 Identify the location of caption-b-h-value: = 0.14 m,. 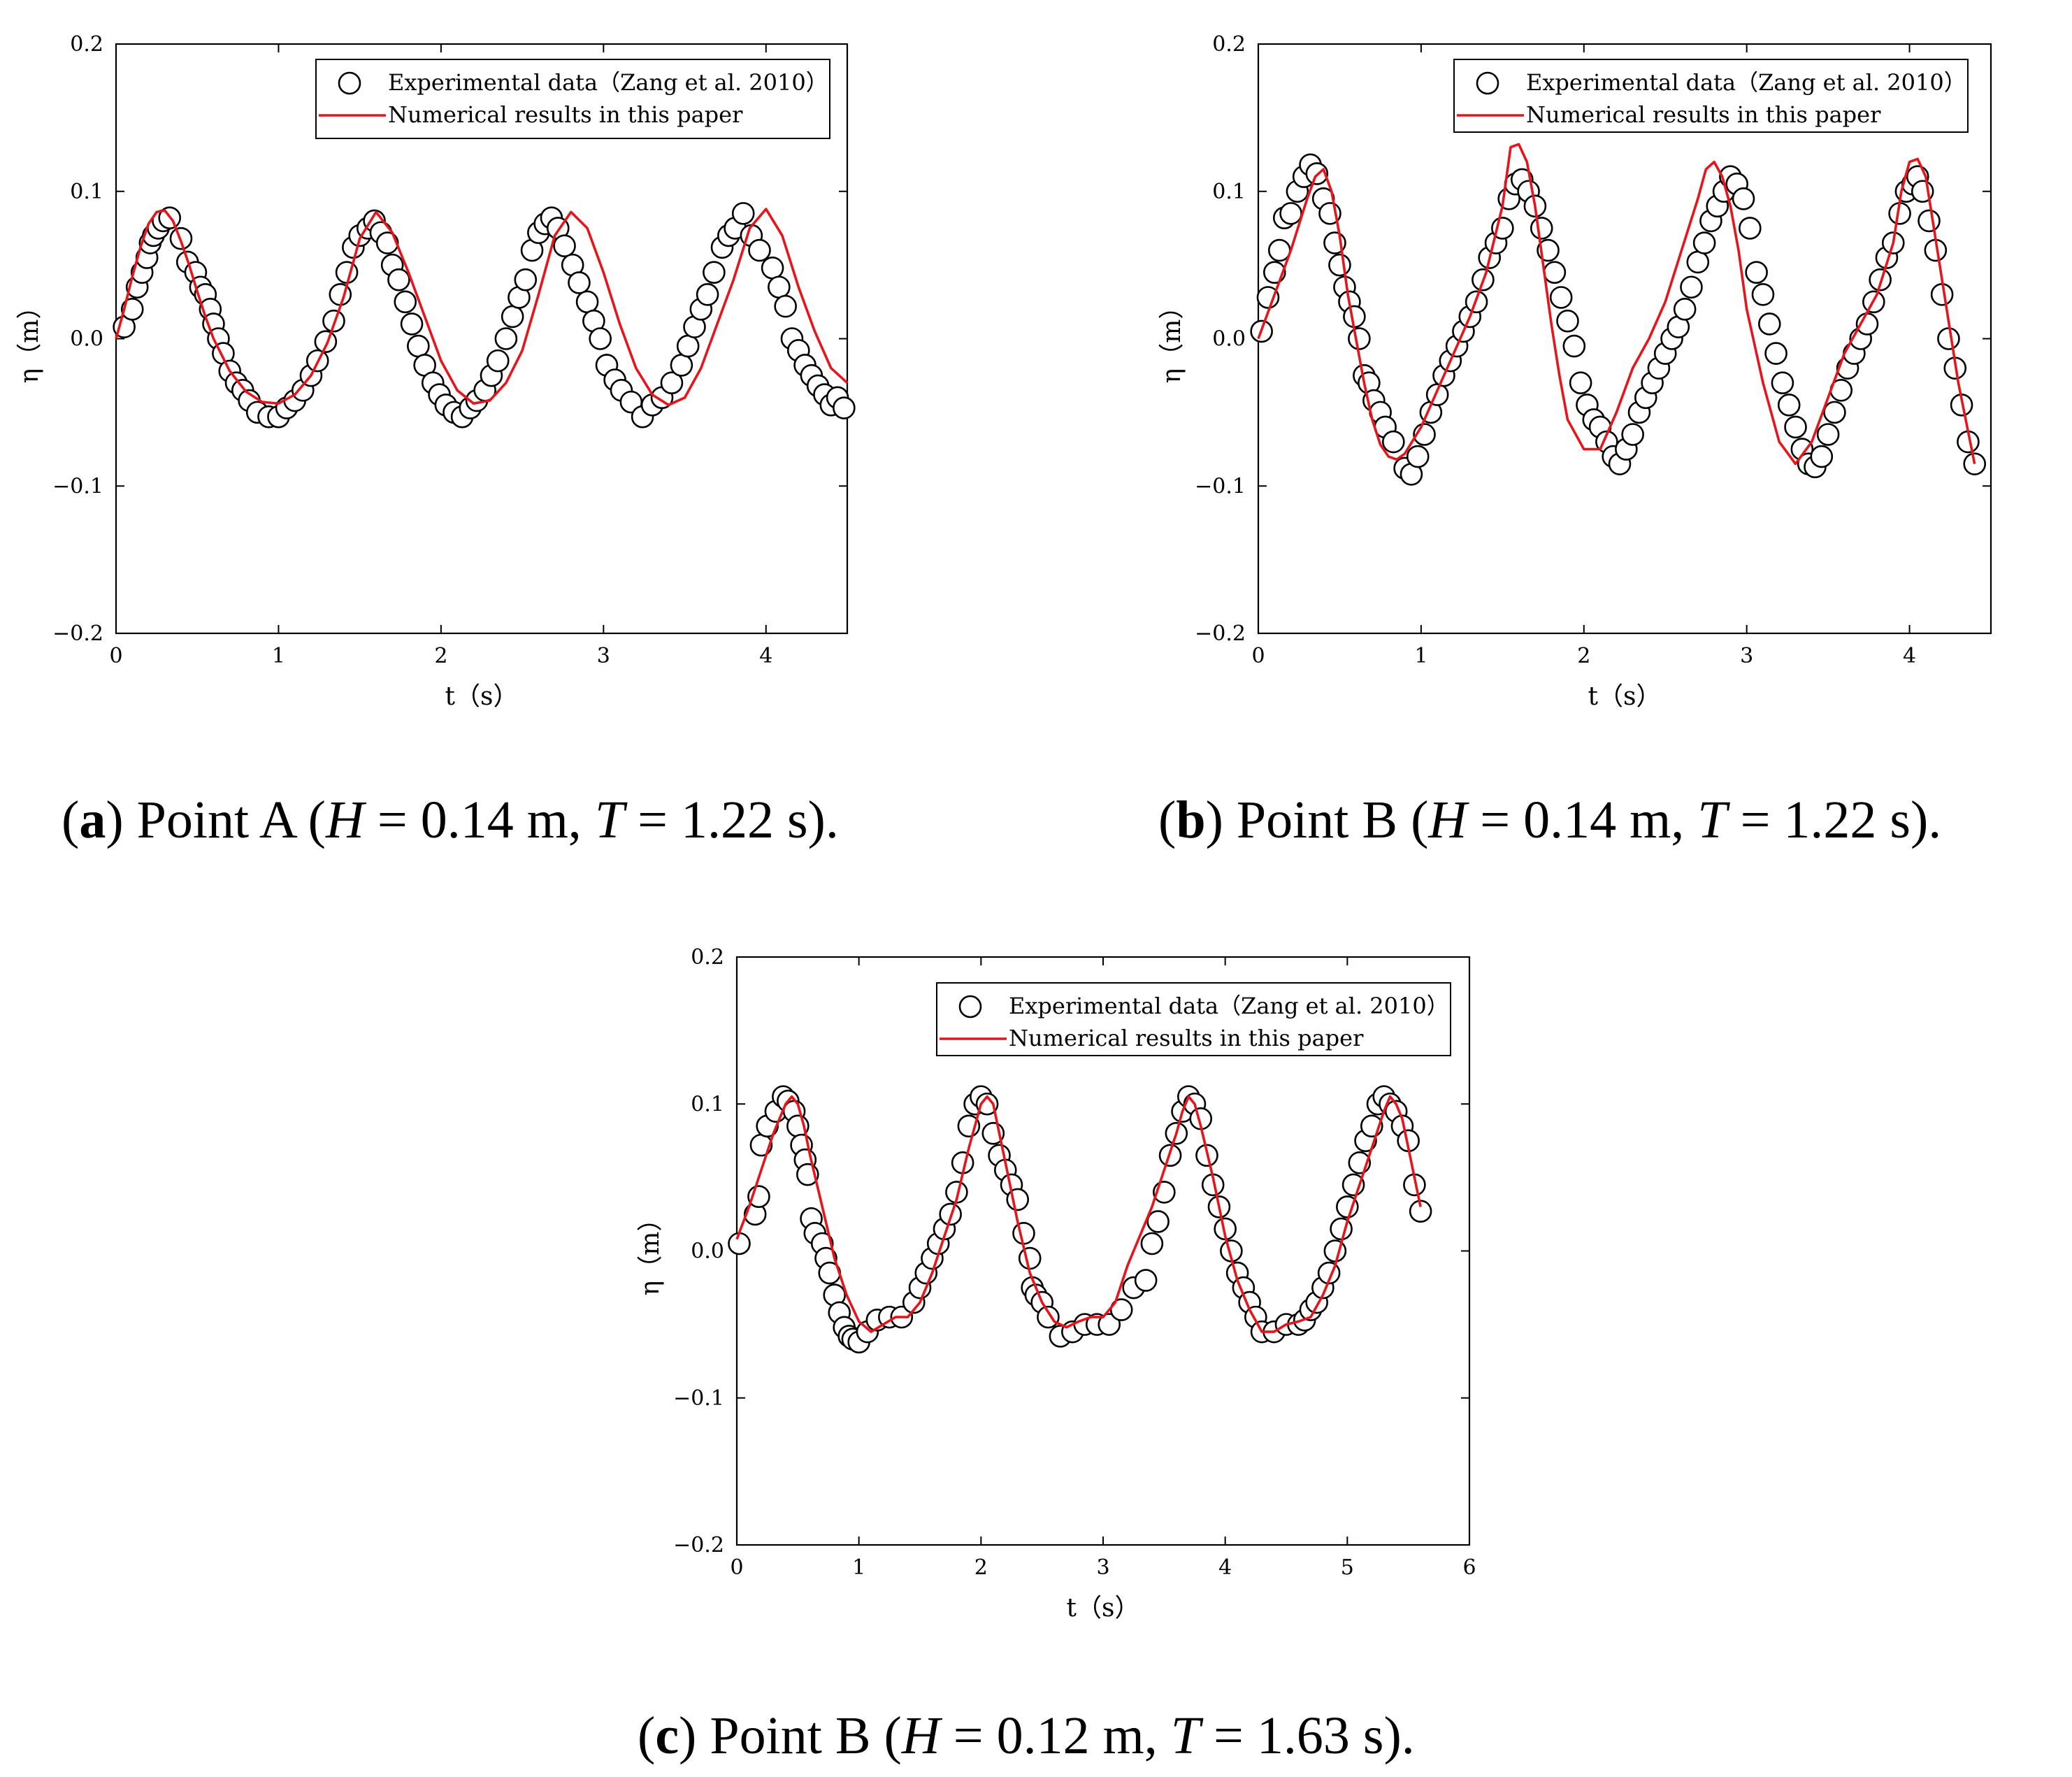
(1582, 820).